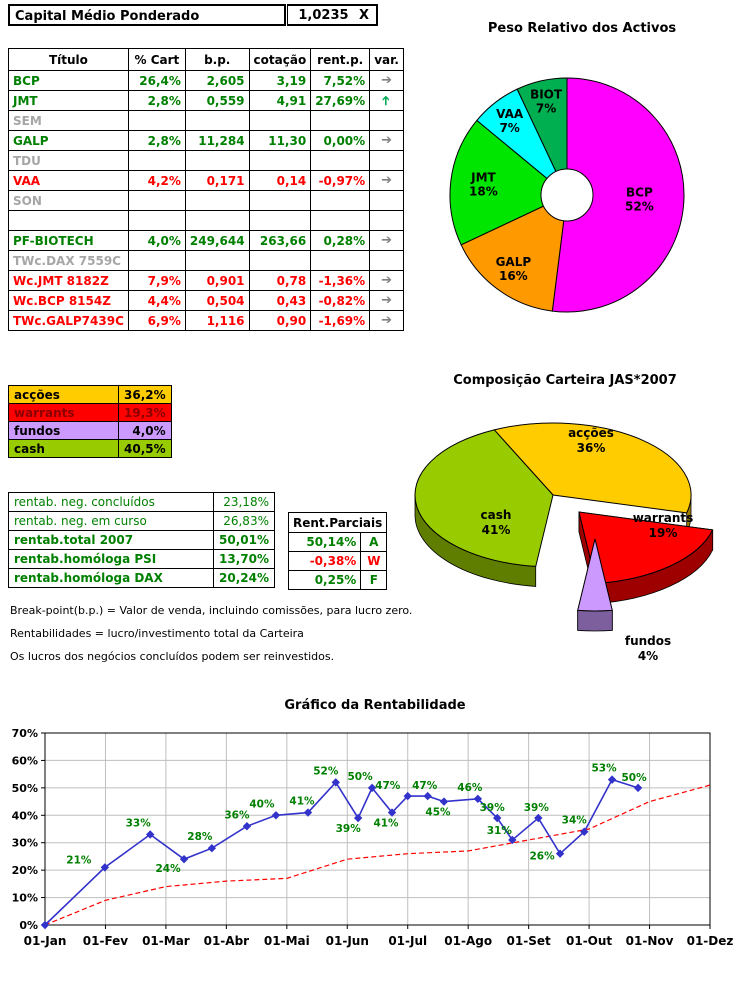 Image resolution: width=749 pixels, height=982 pixels. Describe the element at coordinates (217, 100) in the screenshot. I see `cell-bp: 0,559` at that location.